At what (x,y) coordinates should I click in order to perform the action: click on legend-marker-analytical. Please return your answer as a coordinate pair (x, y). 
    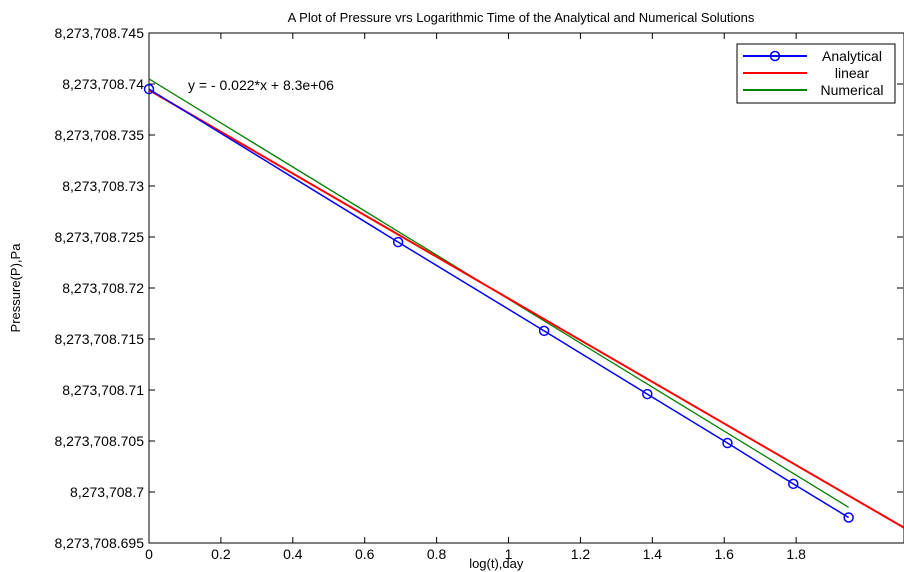
    Looking at the image, I should click on (775, 56).